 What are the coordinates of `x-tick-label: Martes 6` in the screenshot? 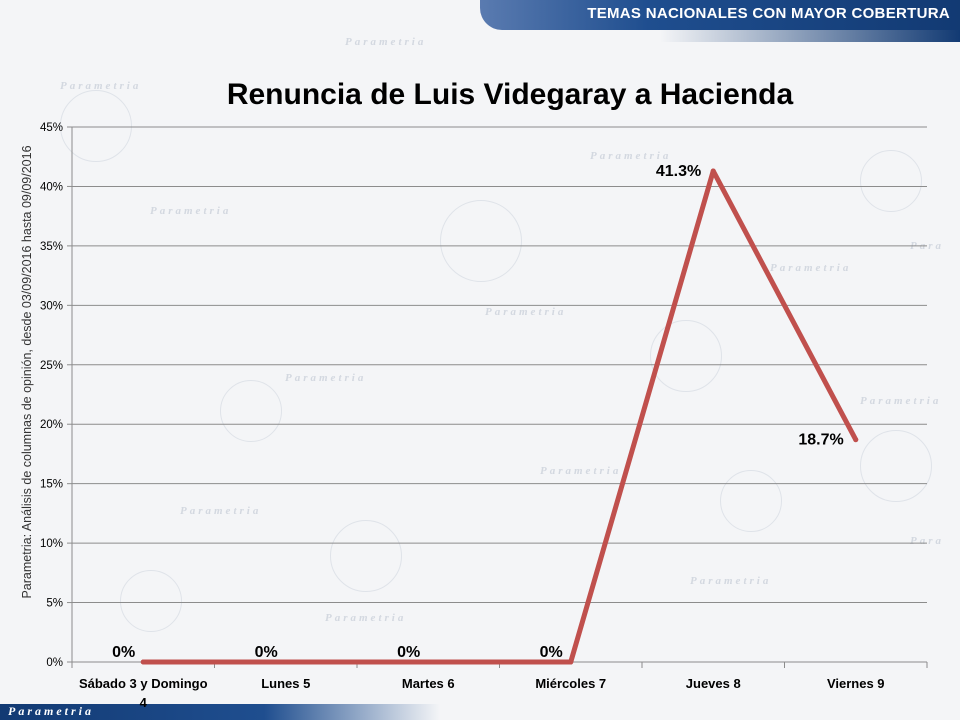 It's located at (428, 683).